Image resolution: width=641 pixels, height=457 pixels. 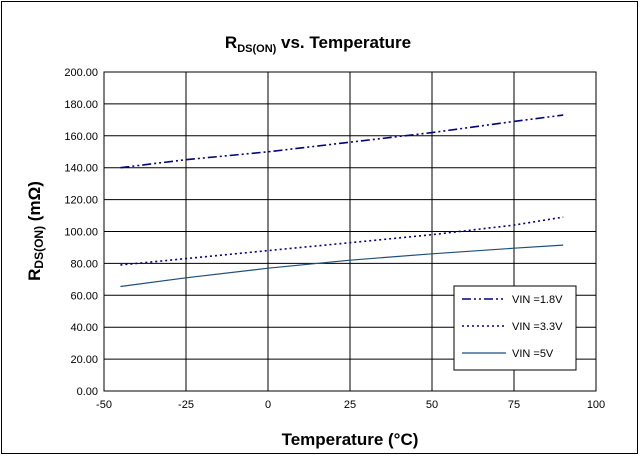 I want to click on y-tick-label: 0.00, so click(x=87, y=392).